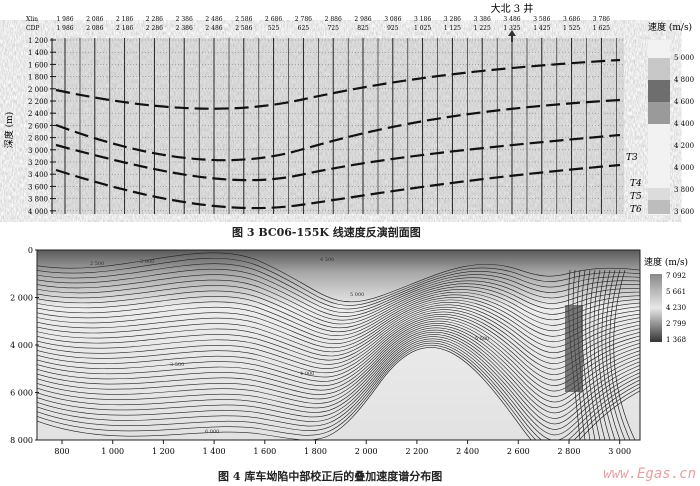 Image resolution: width=700 pixels, height=486 pixels. Describe the element at coordinates (303, 19) in the screenshot. I see `xlin-label: 2 786` at that location.